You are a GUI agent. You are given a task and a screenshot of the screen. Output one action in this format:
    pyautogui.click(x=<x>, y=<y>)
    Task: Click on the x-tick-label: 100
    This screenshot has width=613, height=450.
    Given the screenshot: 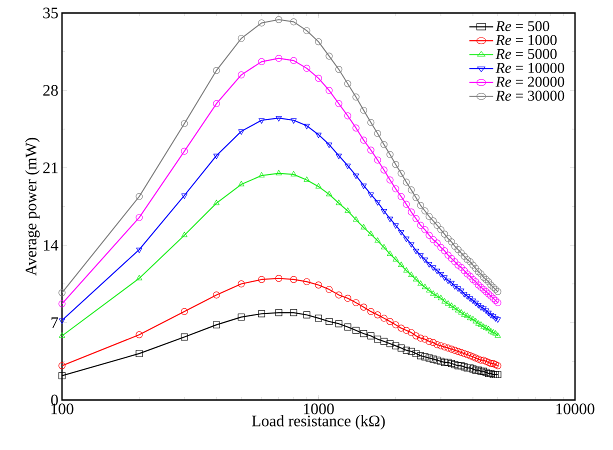 What is the action you would take?
    pyautogui.click(x=62, y=409)
    